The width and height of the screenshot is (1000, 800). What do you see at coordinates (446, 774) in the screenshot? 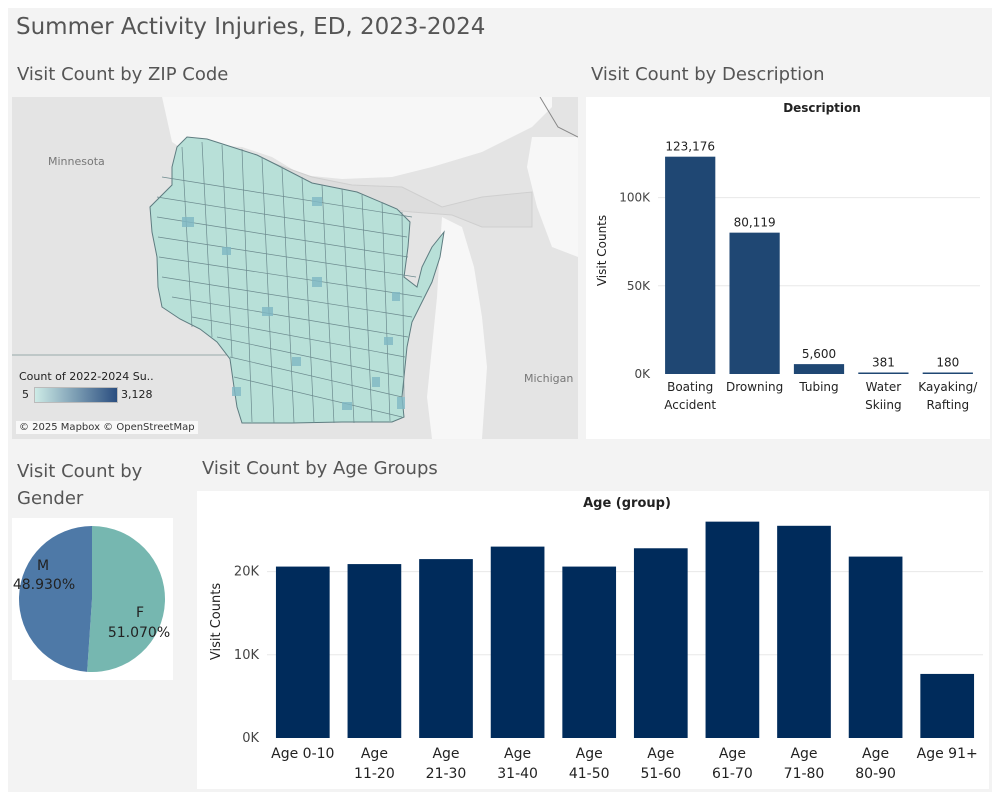
I see `x-tick-label: 21-30` at bounding box center [446, 774].